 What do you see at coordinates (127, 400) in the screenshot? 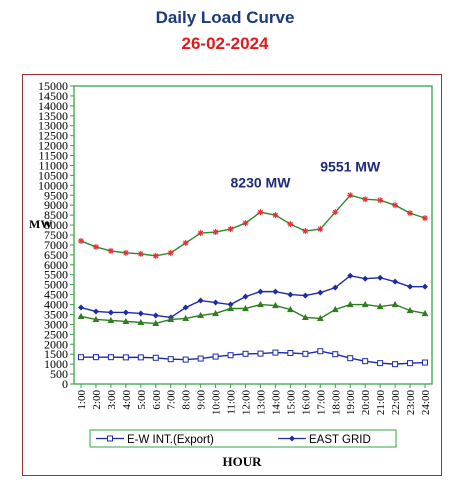
I see `x-tick-label: 4:00` at bounding box center [127, 400].